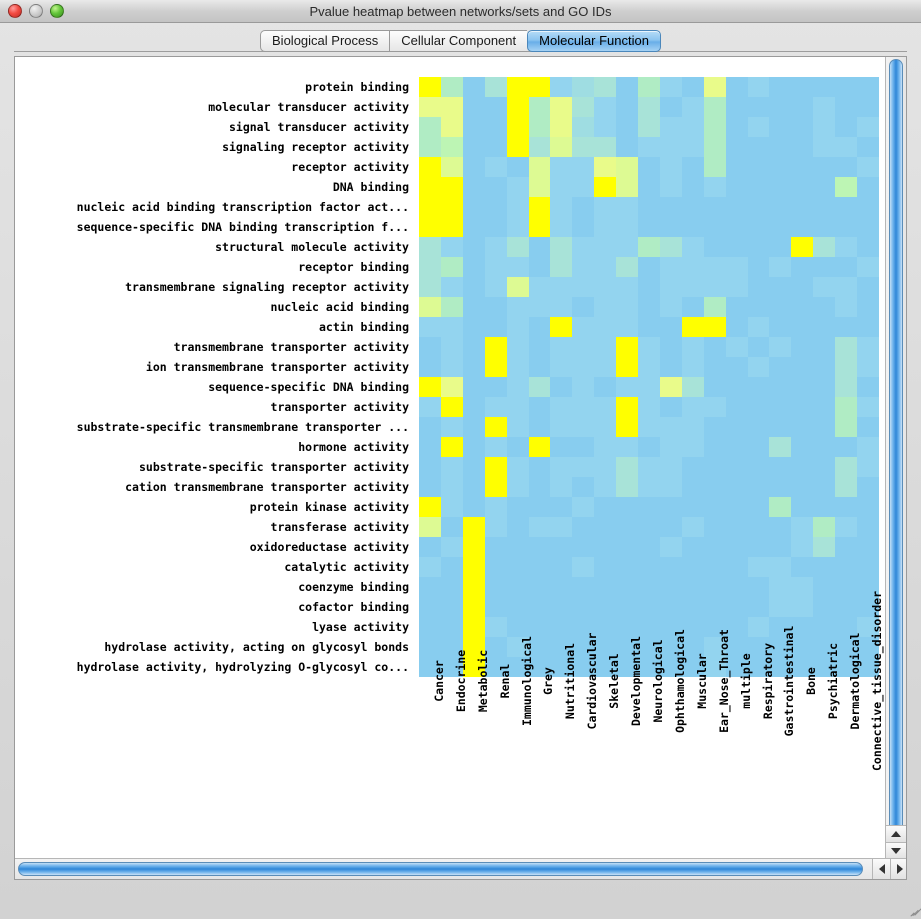 The height and width of the screenshot is (919, 921). Describe the element at coordinates (458, 41) in the screenshot. I see `tab-cellular-component: Cellular Component` at that location.